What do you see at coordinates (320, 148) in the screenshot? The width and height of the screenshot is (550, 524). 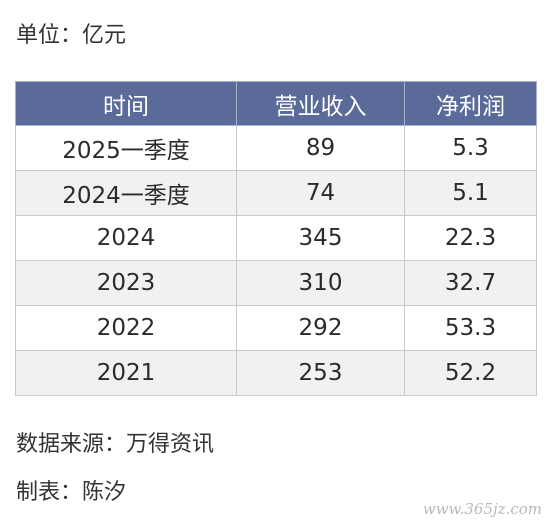 I see `cell-revenue: 89` at bounding box center [320, 148].